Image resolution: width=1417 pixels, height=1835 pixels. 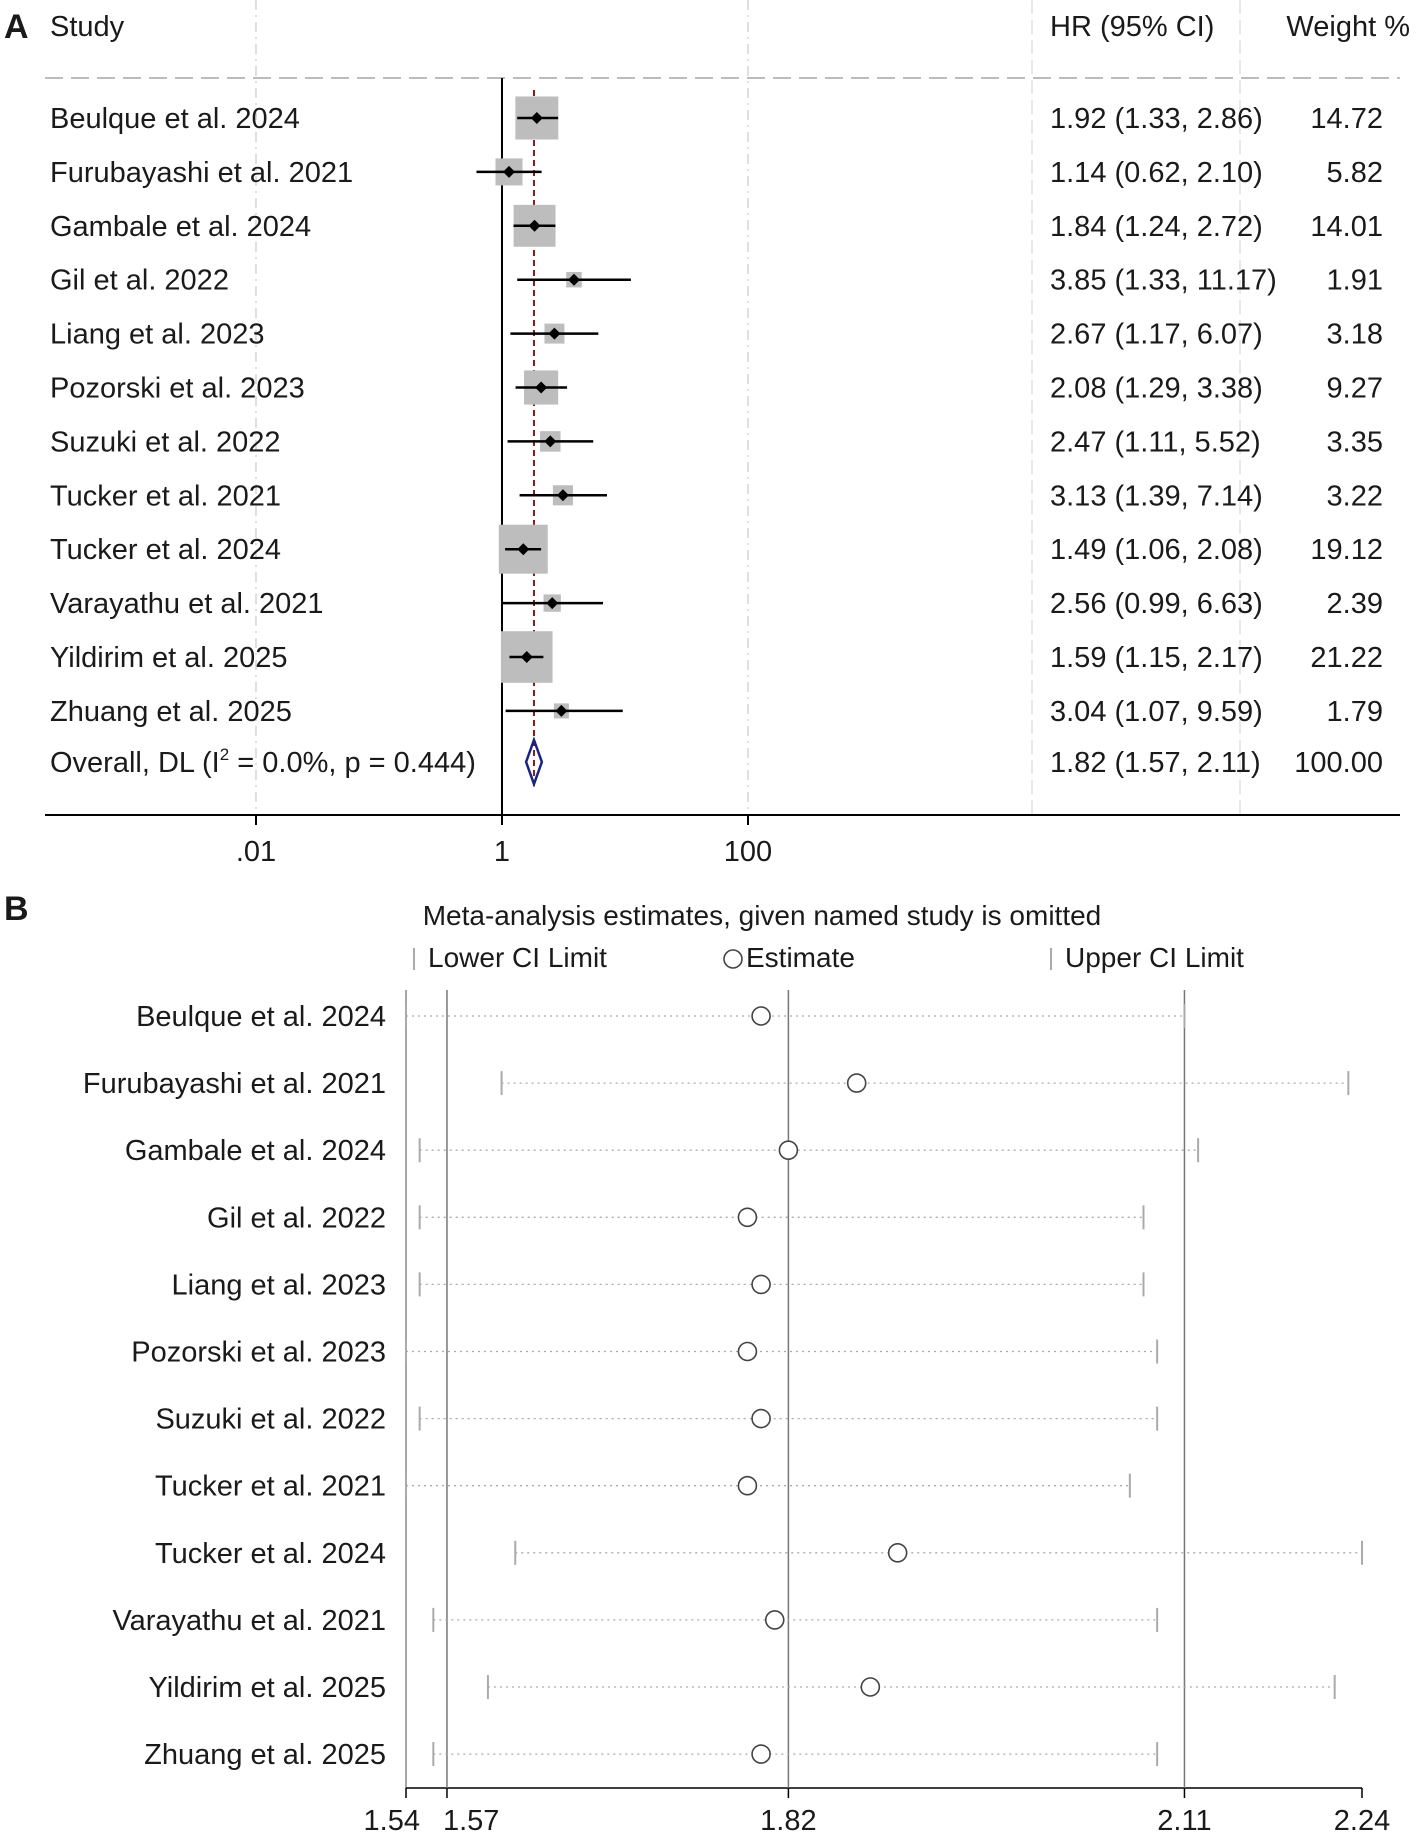 What do you see at coordinates (1355, 335) in the screenshot?
I see `forest-weight-text: 3.18` at bounding box center [1355, 335].